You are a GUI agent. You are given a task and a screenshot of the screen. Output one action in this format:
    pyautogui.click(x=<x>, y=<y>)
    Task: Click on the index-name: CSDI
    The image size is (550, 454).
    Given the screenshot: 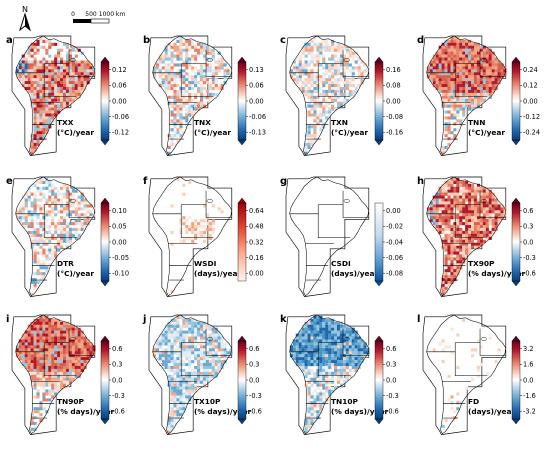 What is the action you would take?
    pyautogui.click(x=341, y=263)
    